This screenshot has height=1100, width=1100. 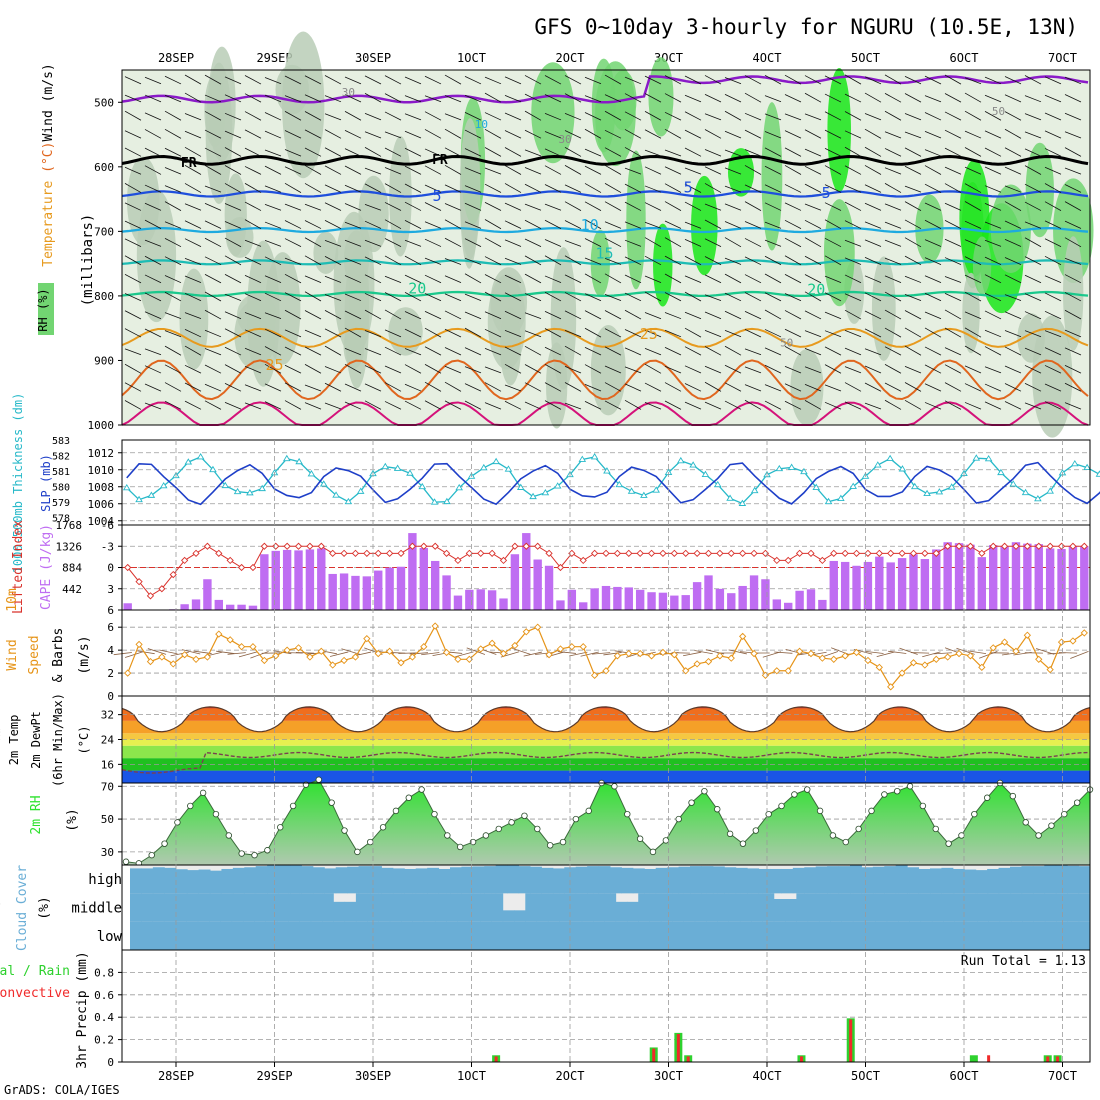 I want to click on y-tick-label: 0.2, so click(x=104, y=1040).